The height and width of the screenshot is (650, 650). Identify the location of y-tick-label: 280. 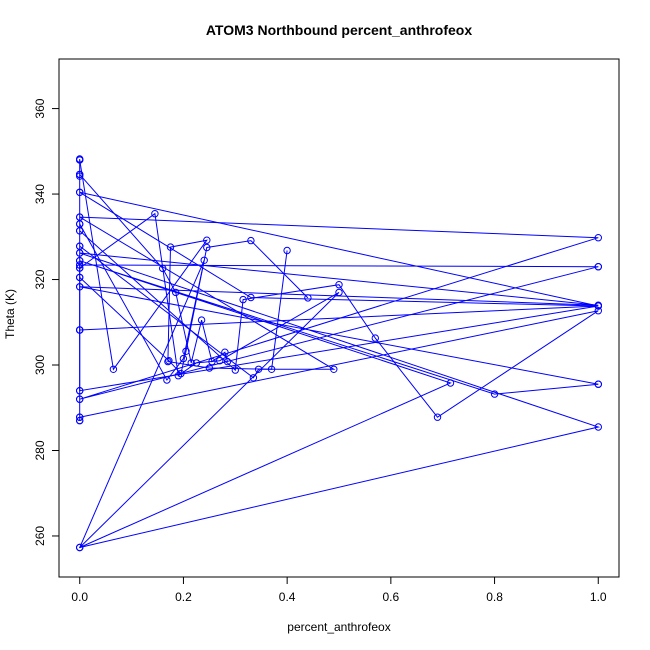
(40, 450).